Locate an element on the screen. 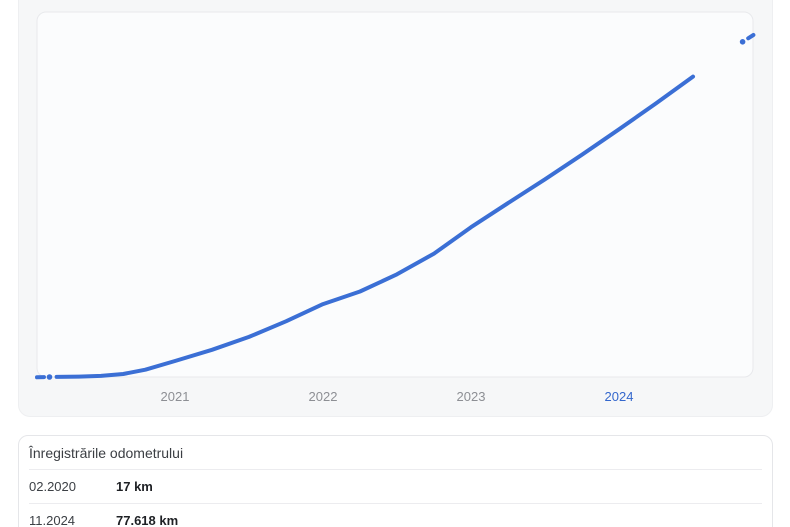 This screenshot has width=790, height=527. record-date: 02.2020 is located at coordinates (52, 486).